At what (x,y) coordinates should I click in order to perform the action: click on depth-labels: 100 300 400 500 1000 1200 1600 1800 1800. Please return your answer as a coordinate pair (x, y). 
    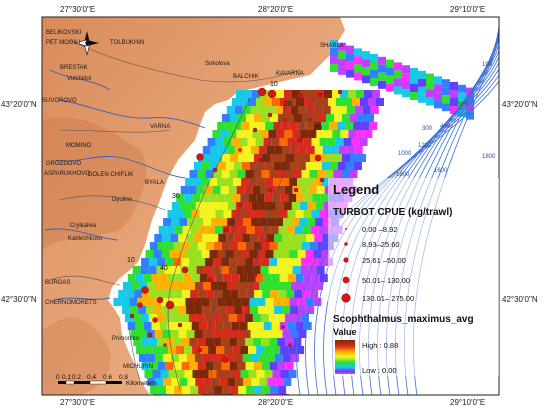
    Looking at the image, I should click on (446, 120).